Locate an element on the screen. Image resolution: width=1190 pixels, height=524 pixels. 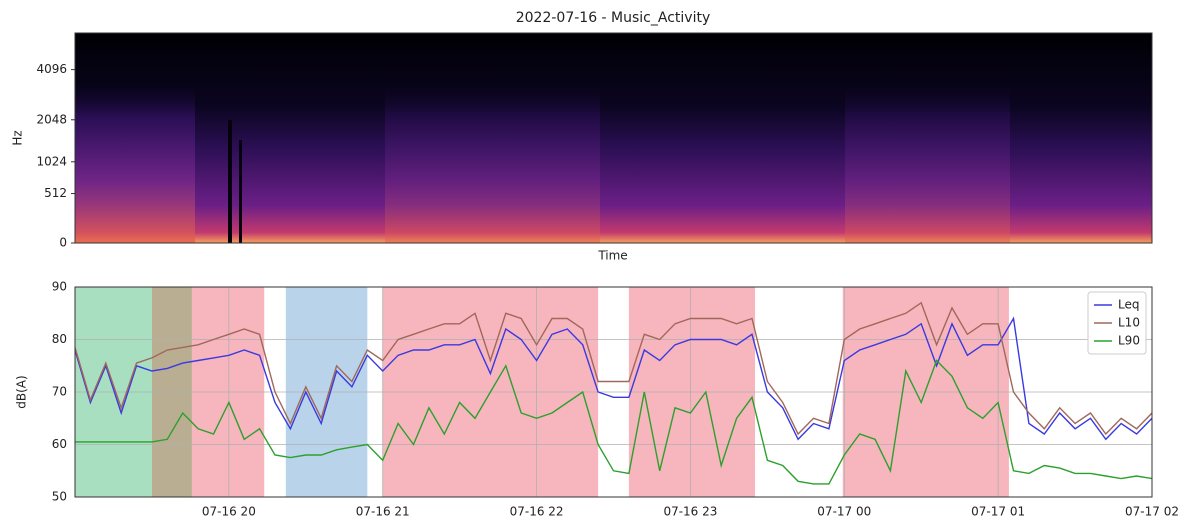
x-tick-label: 07-16 22 is located at coordinates (537, 512).